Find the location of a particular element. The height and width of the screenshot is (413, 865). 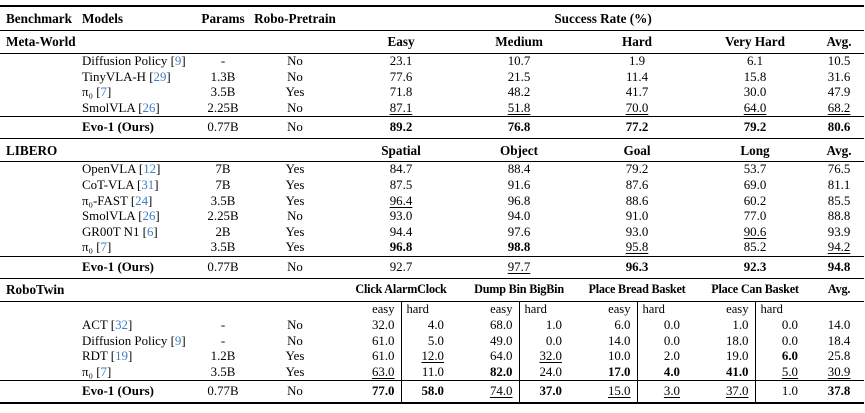

value-text: 10.0 is located at coordinates (619, 356).